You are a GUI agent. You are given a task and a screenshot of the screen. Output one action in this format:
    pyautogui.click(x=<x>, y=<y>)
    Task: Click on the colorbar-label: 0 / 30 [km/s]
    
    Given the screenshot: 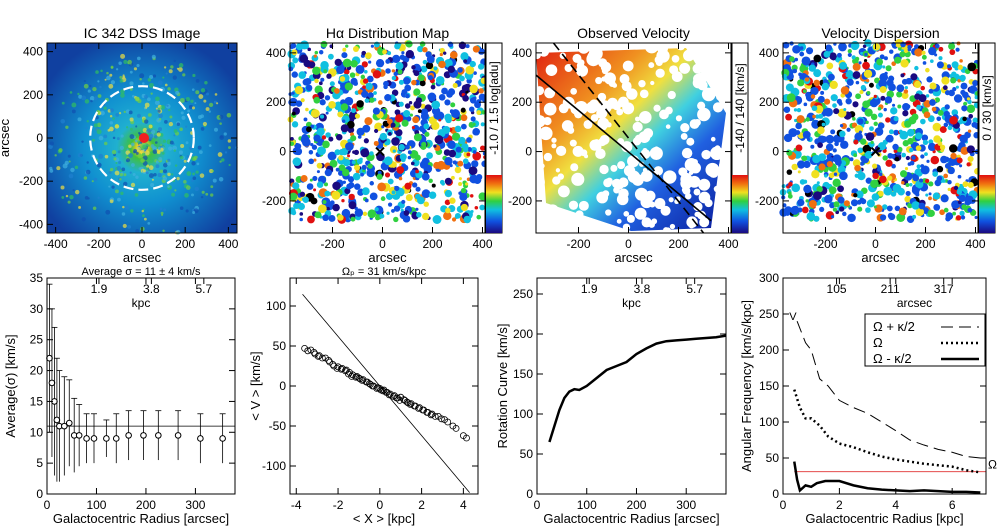 What is the action you would take?
    pyautogui.click(x=987, y=107)
    